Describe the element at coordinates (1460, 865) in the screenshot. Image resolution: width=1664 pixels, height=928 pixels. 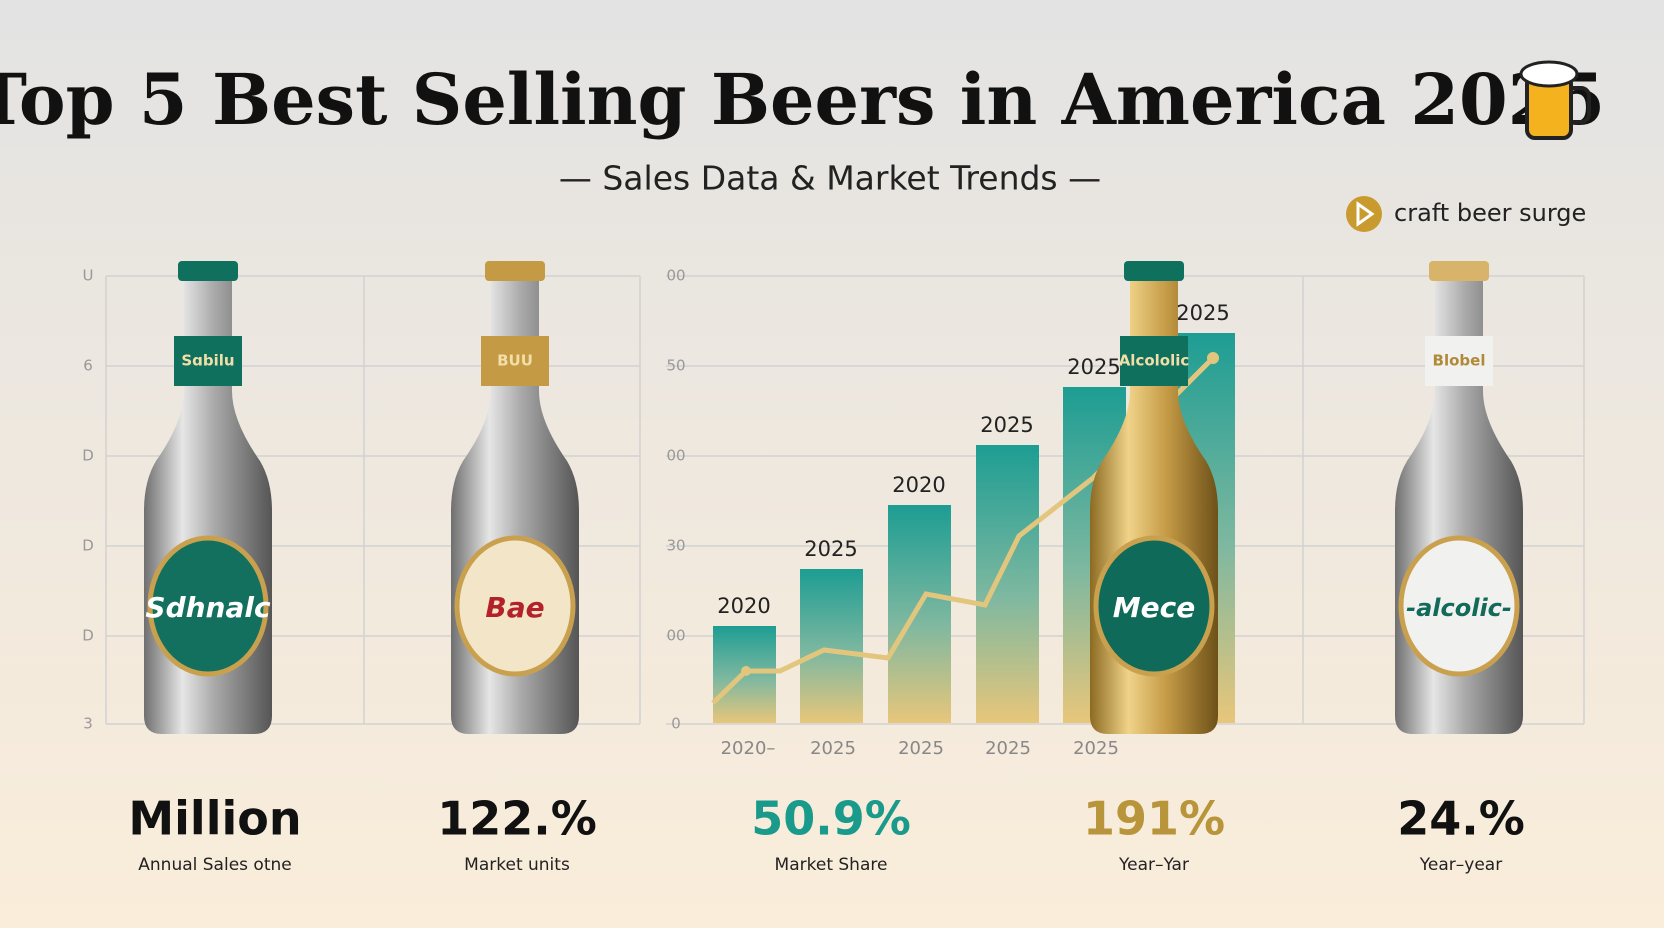
I see `stat-label: Year–year` at that location.